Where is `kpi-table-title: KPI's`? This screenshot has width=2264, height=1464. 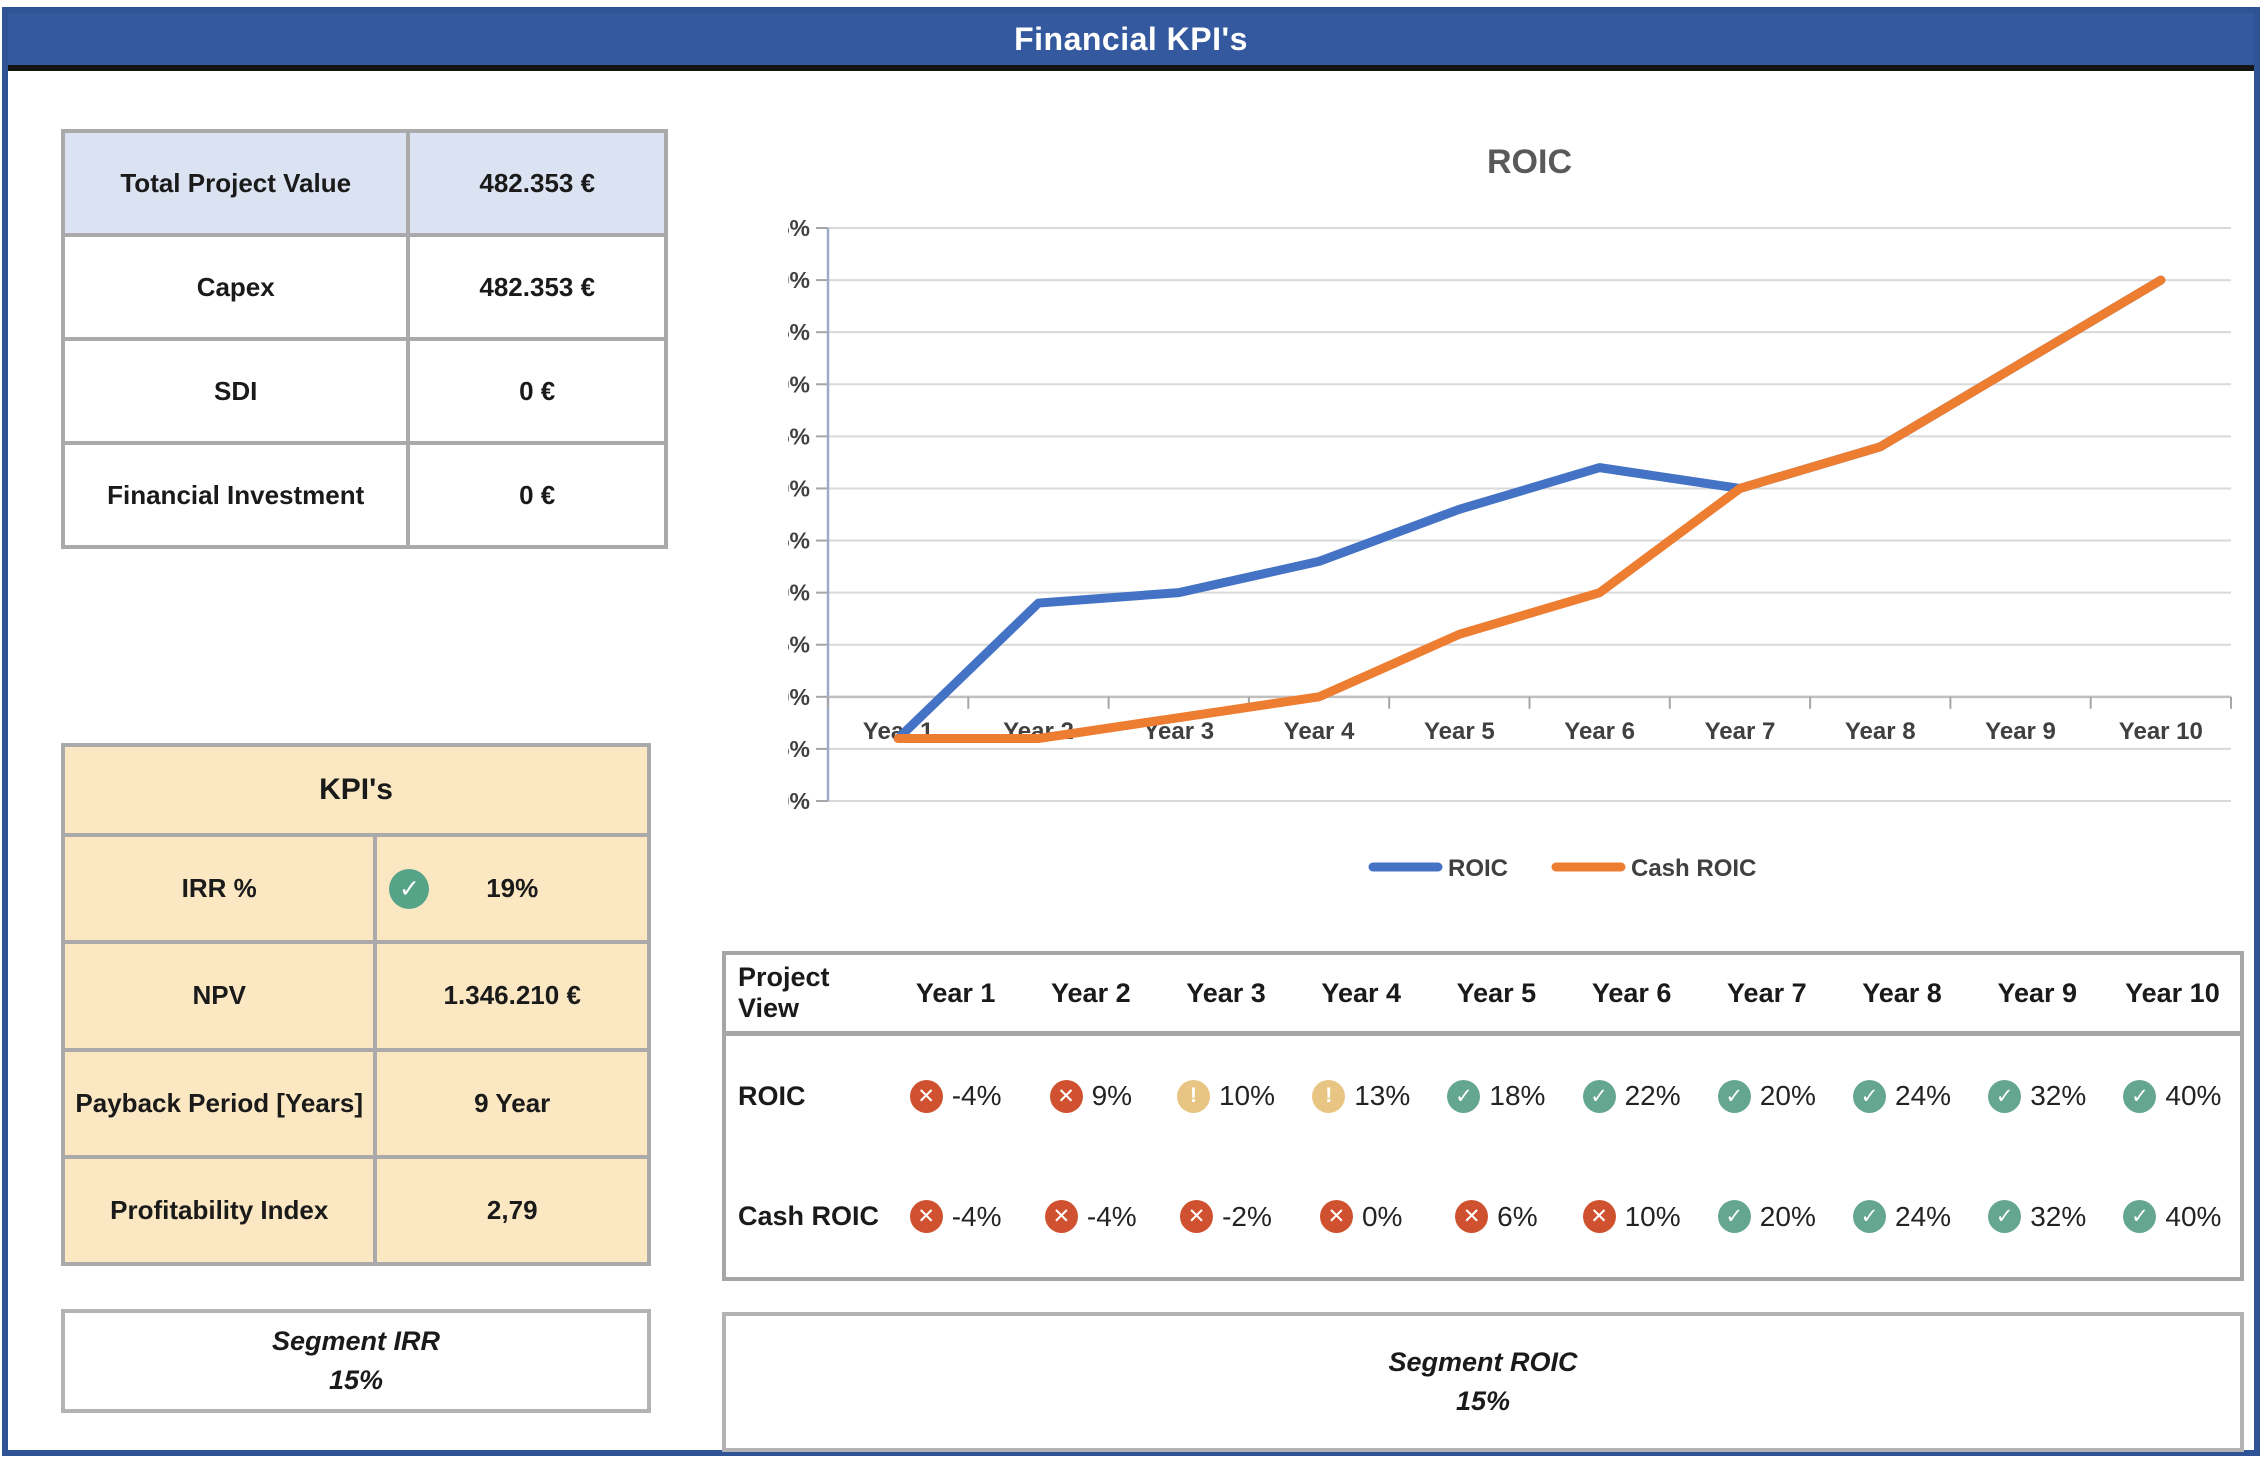 kpi-table-title: KPI's is located at coordinates (356, 790).